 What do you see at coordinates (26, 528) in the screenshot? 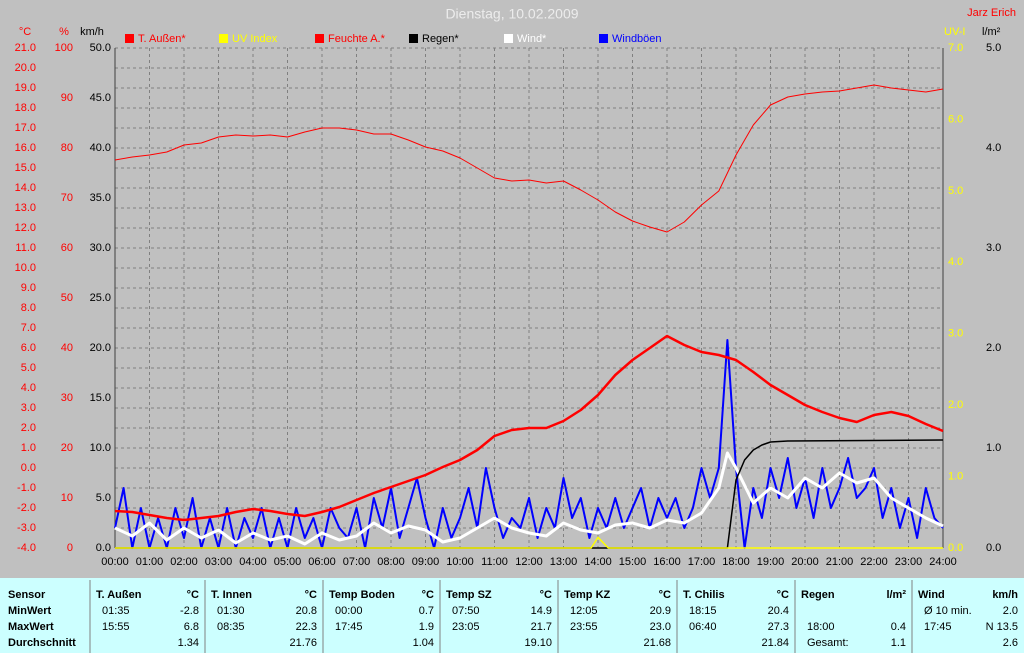
I see `y-tick-label: -3.0` at bounding box center [26, 528].